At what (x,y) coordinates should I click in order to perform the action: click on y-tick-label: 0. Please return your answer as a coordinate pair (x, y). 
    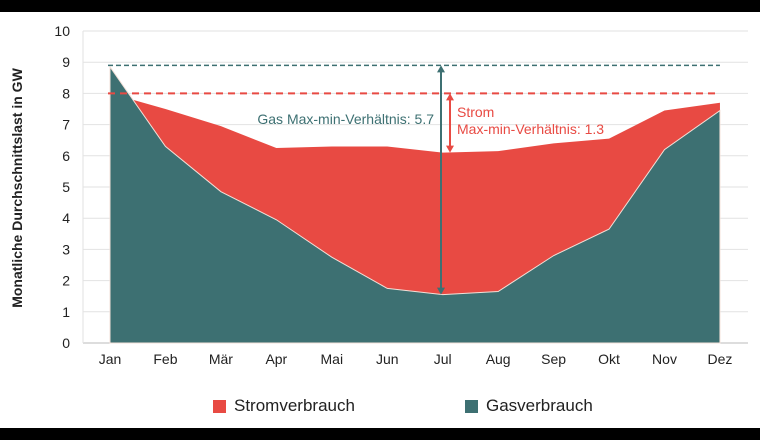
    Looking at the image, I should click on (66, 343).